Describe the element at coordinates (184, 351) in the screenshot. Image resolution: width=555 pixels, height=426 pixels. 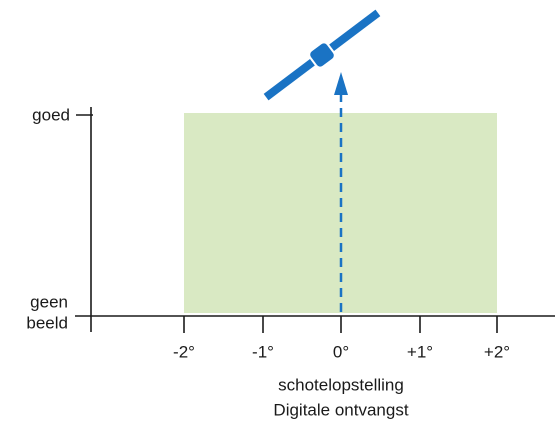
I see `x-label: -2°` at that location.